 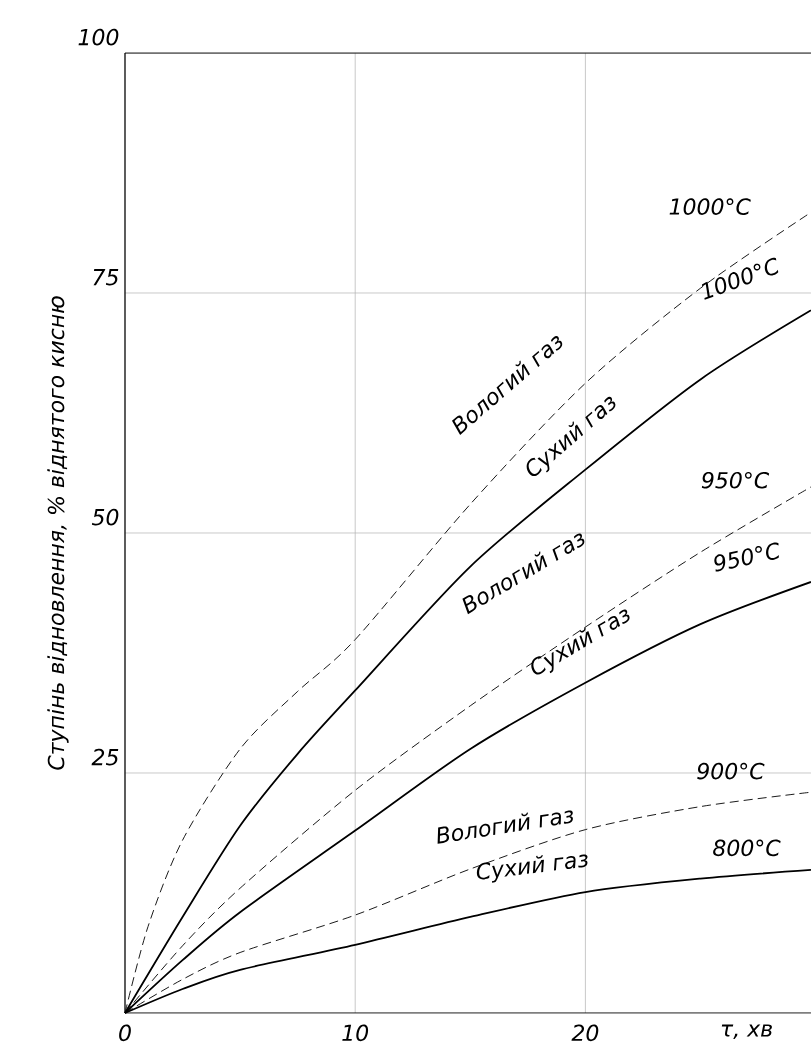 I want to click on x-tick-label: 20, so click(x=585, y=1033).